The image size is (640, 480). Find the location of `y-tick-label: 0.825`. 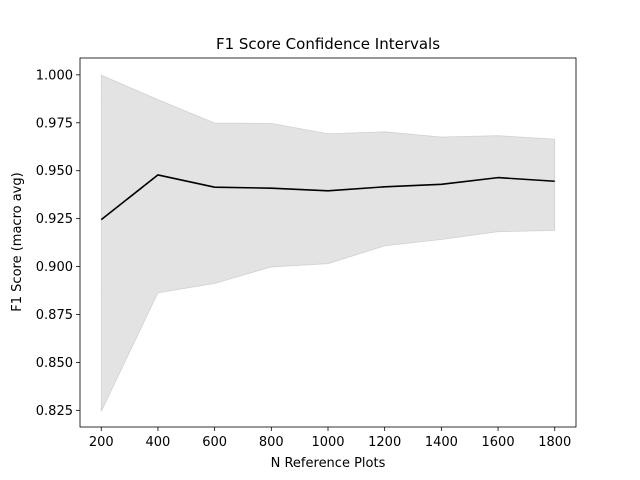

y-tick-label: 0.825 is located at coordinates (54, 411).